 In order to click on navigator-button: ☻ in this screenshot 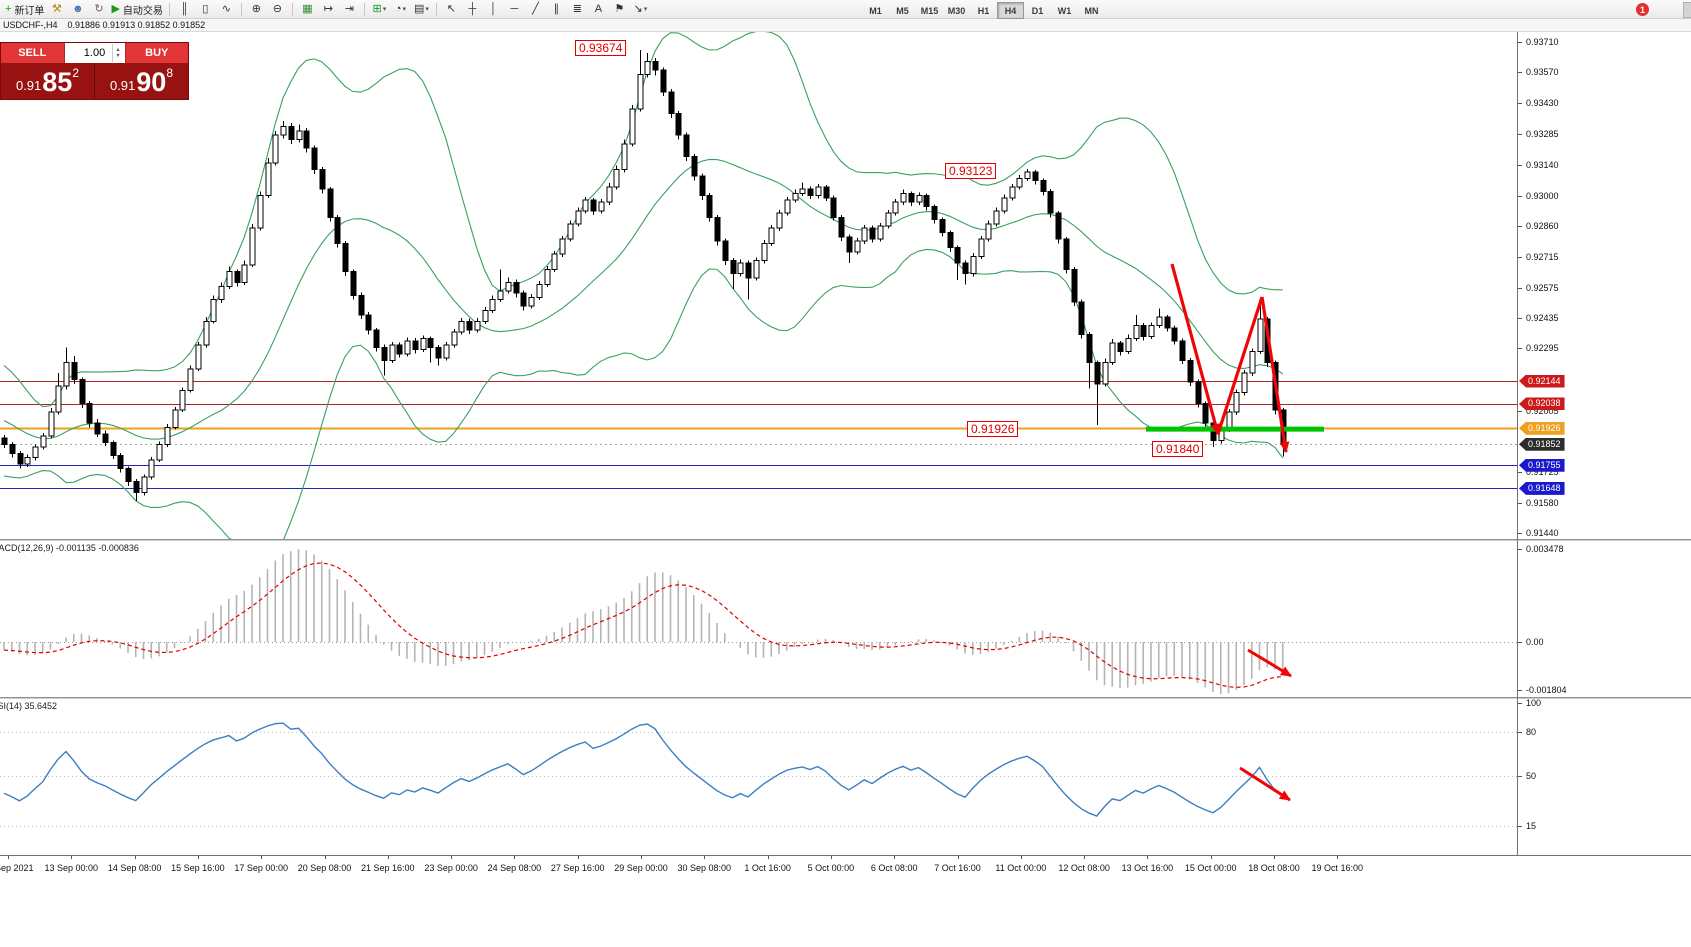, I will do `click(77, 9)`.